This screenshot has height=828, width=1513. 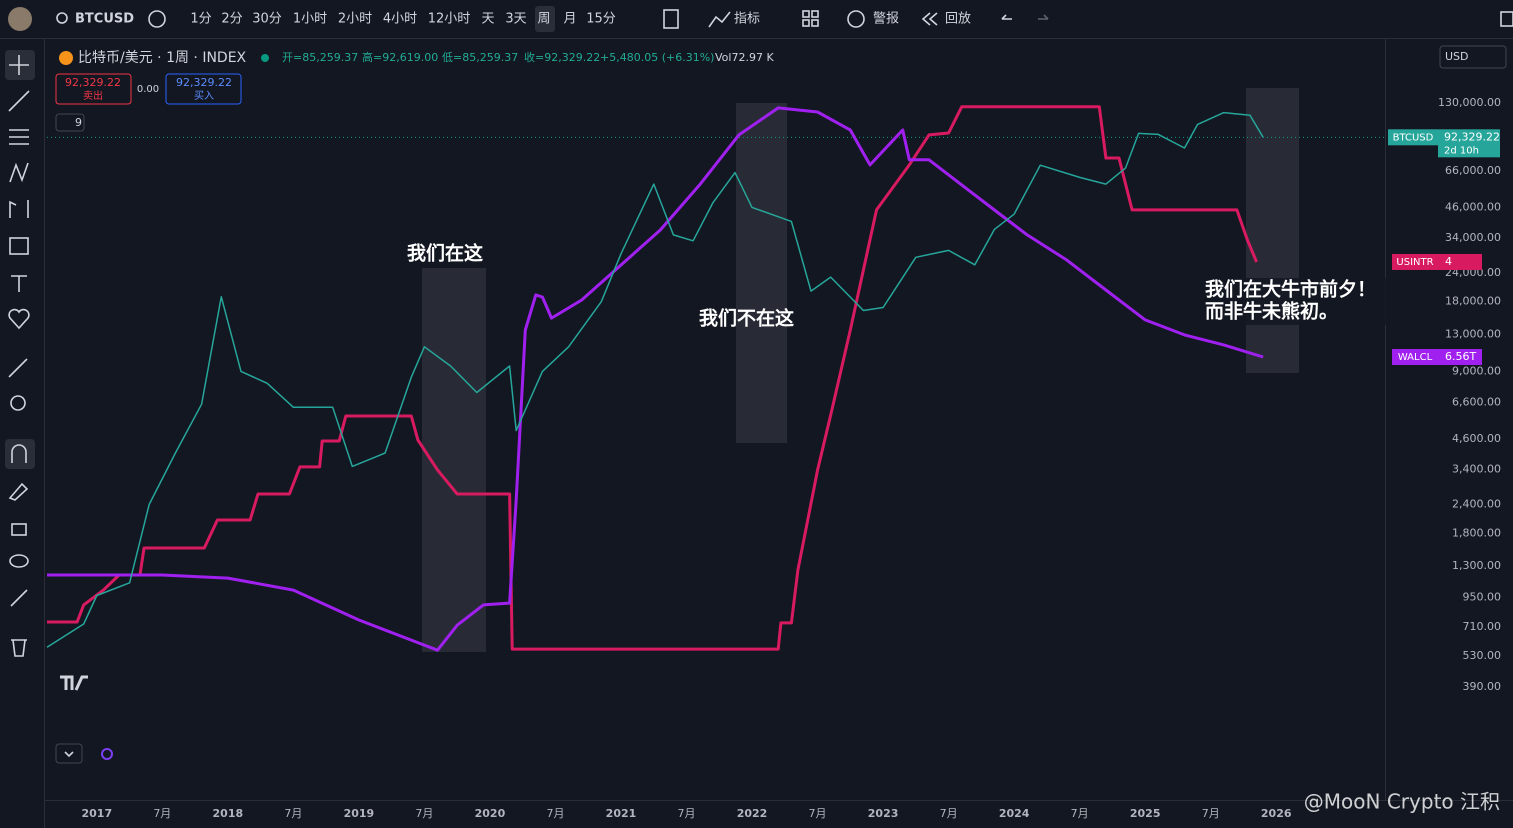 I want to click on x-tick-label: 2025, so click(x=1145, y=813).